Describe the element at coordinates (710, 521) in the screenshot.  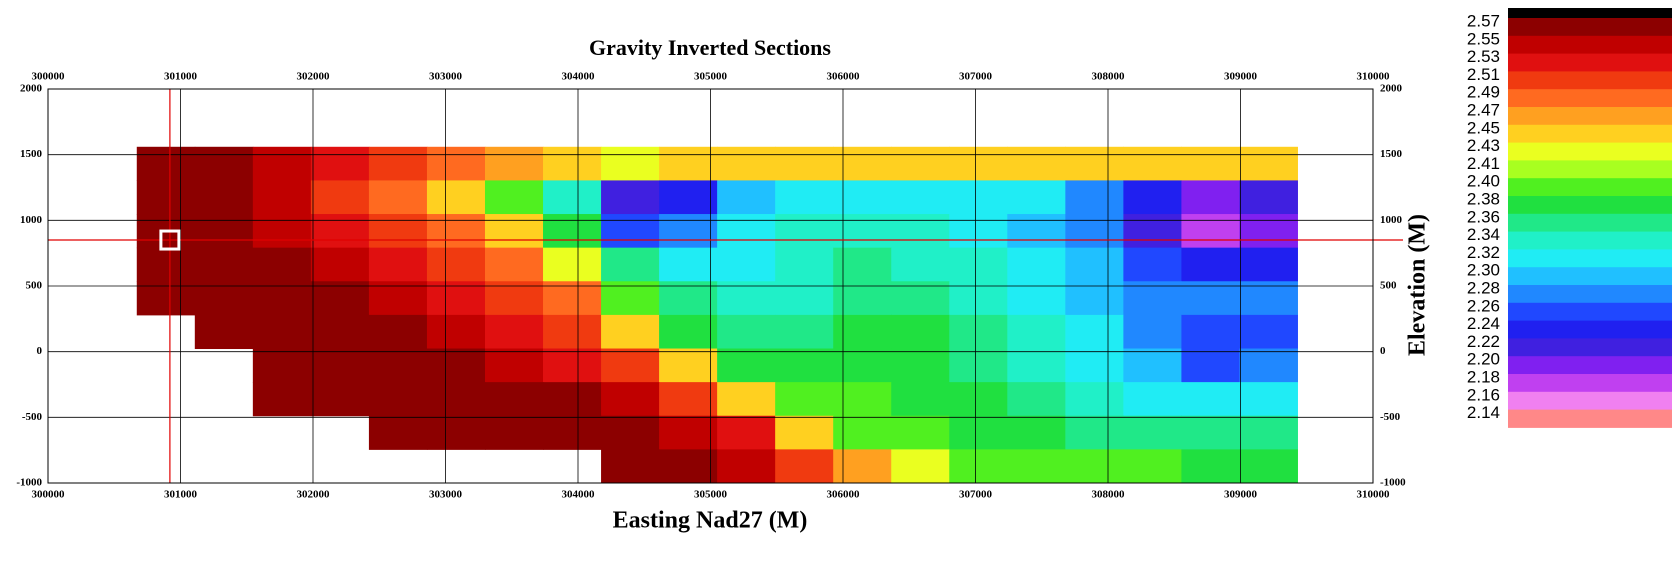
I see `x-axis-label: Easting Nad27 (M)` at that location.